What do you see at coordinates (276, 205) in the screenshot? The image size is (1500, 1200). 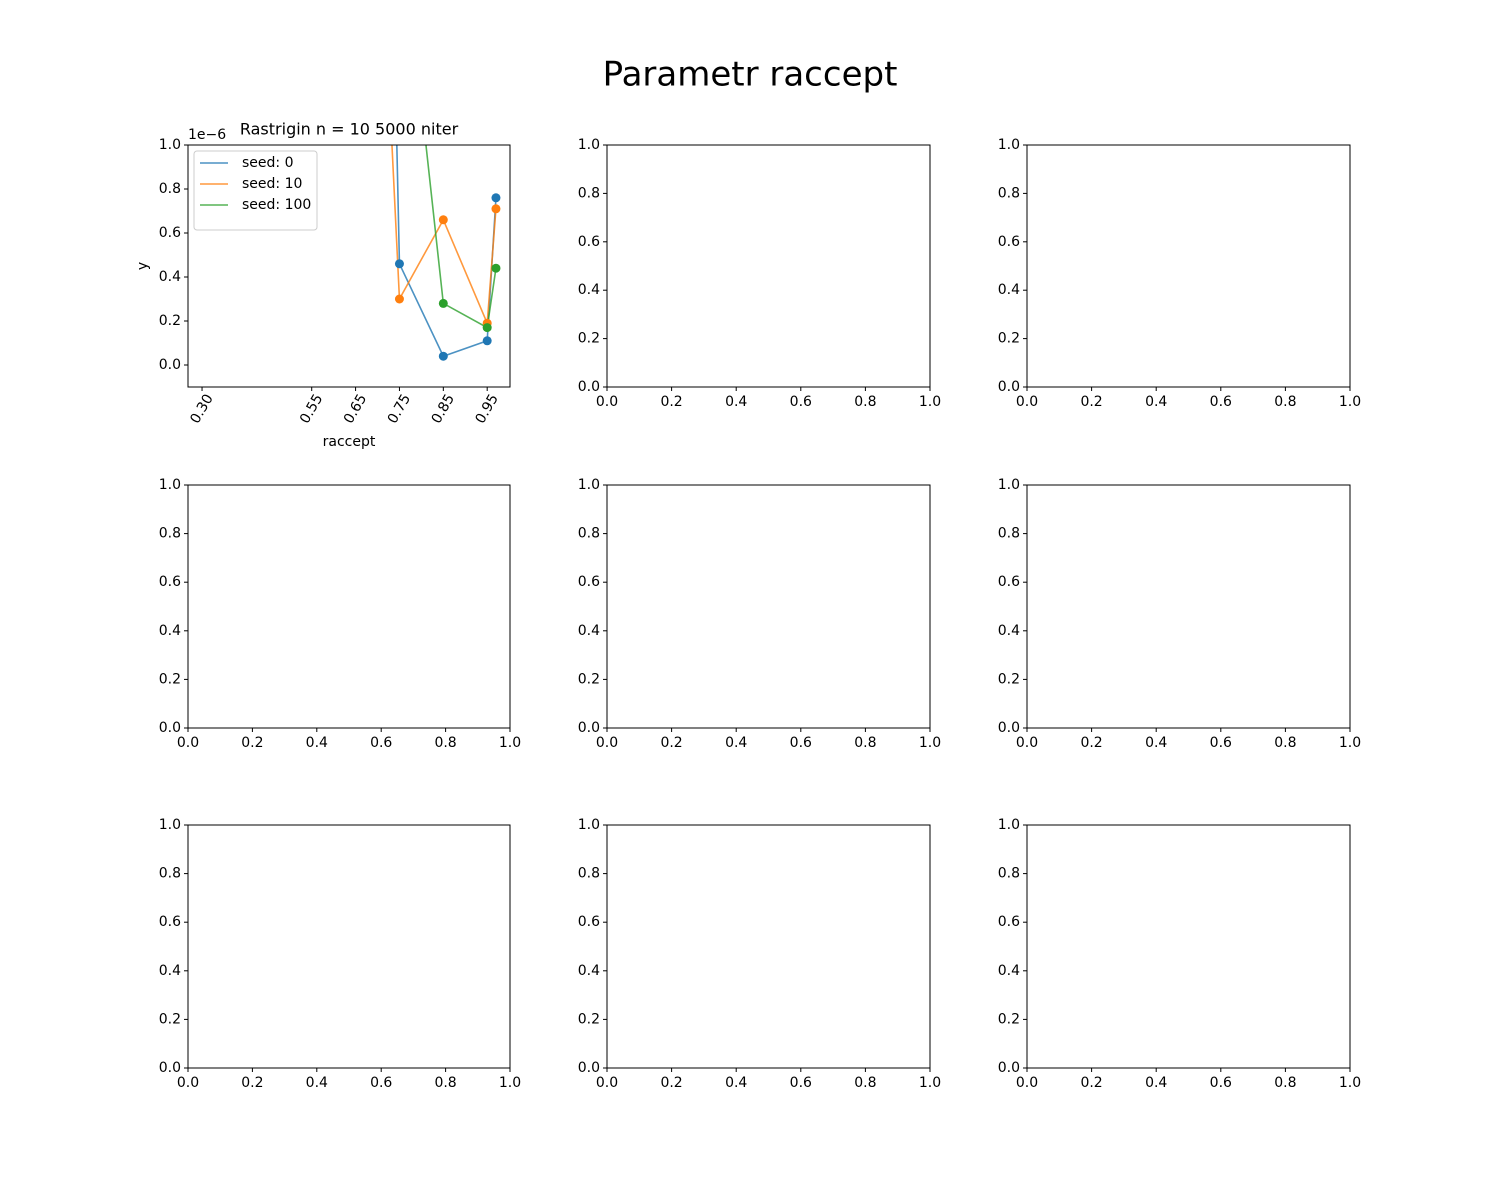 I see `legend-label: seed: 100` at bounding box center [276, 205].